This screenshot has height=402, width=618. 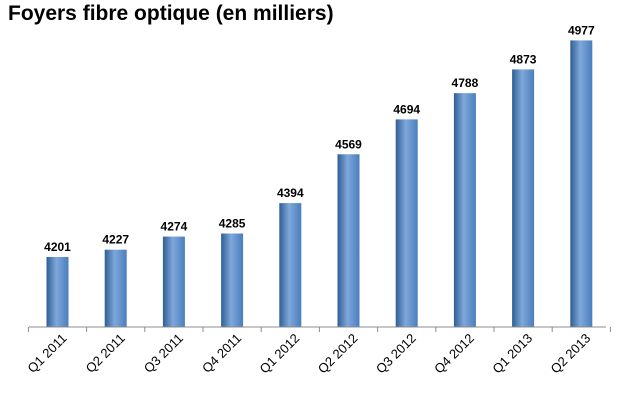 What do you see at coordinates (523, 59) in the screenshot?
I see `data-label: 4873` at bounding box center [523, 59].